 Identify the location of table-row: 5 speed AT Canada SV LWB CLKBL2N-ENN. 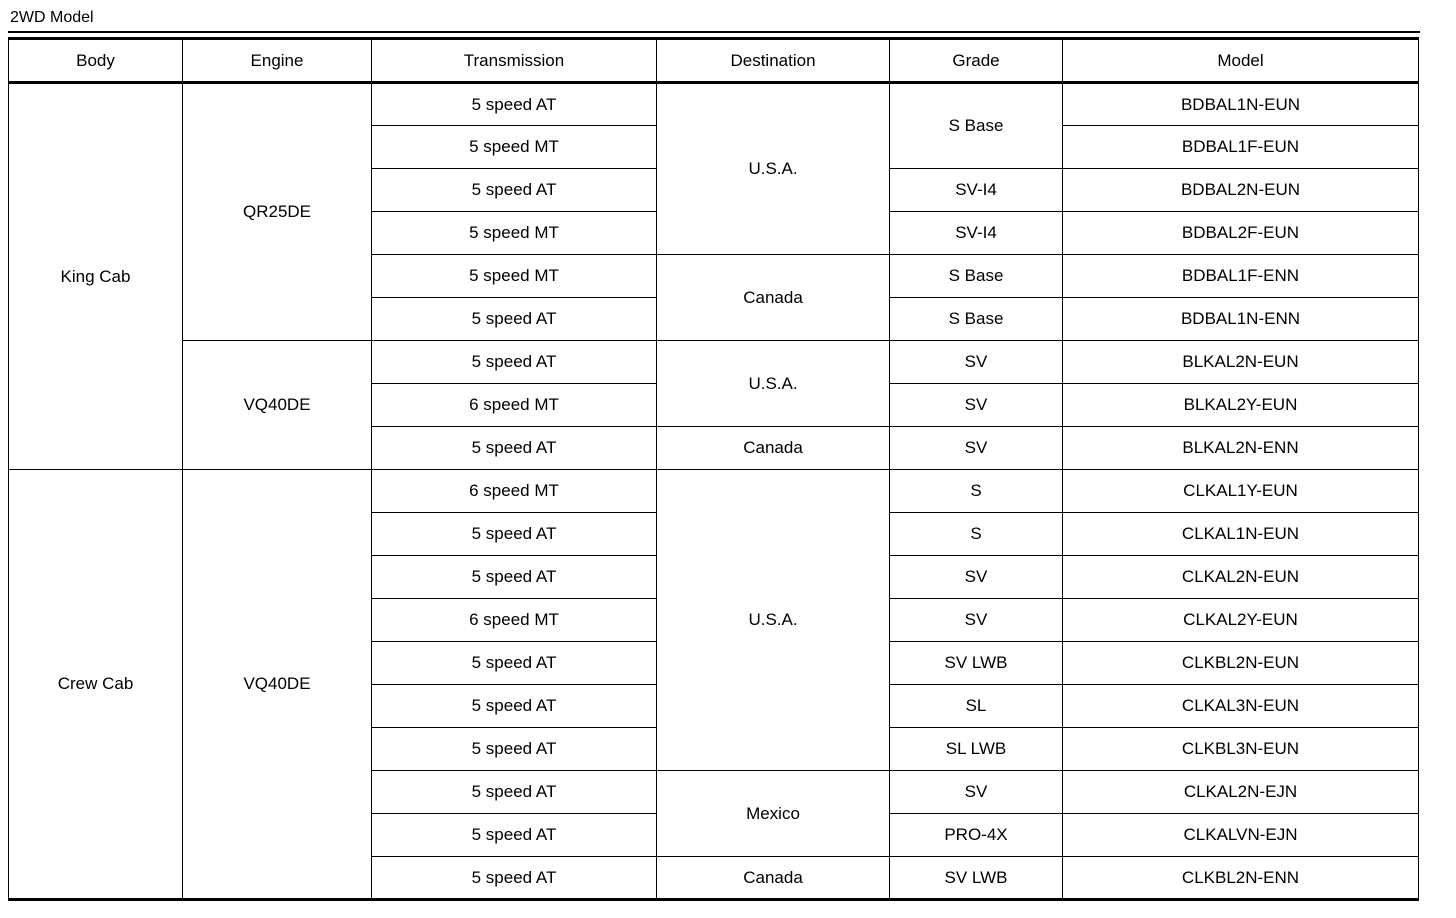
(714, 878).